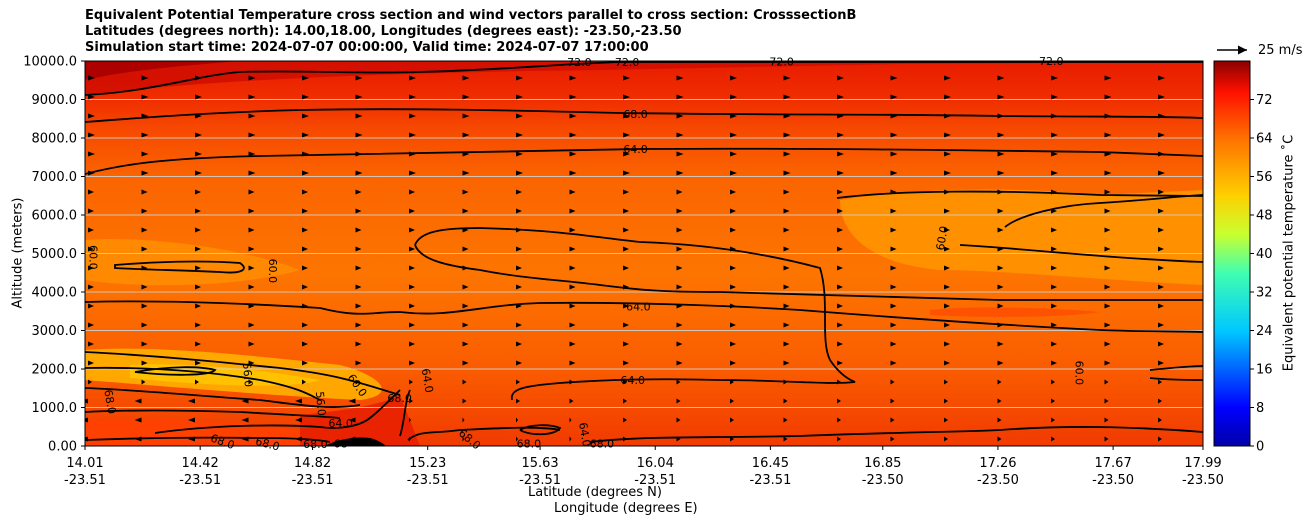  Describe the element at coordinates (770, 463) in the screenshot. I see `x-tick-label-latitude: 16.45` at that location.